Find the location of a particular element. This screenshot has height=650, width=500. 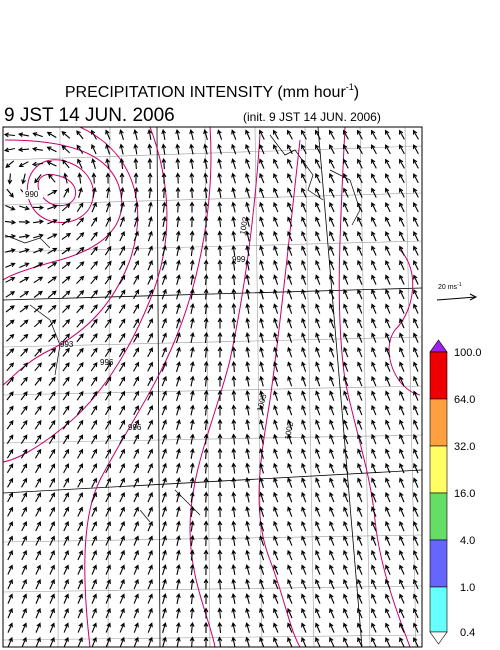

colorbar-label: 64.0 is located at coordinates (464, 400).